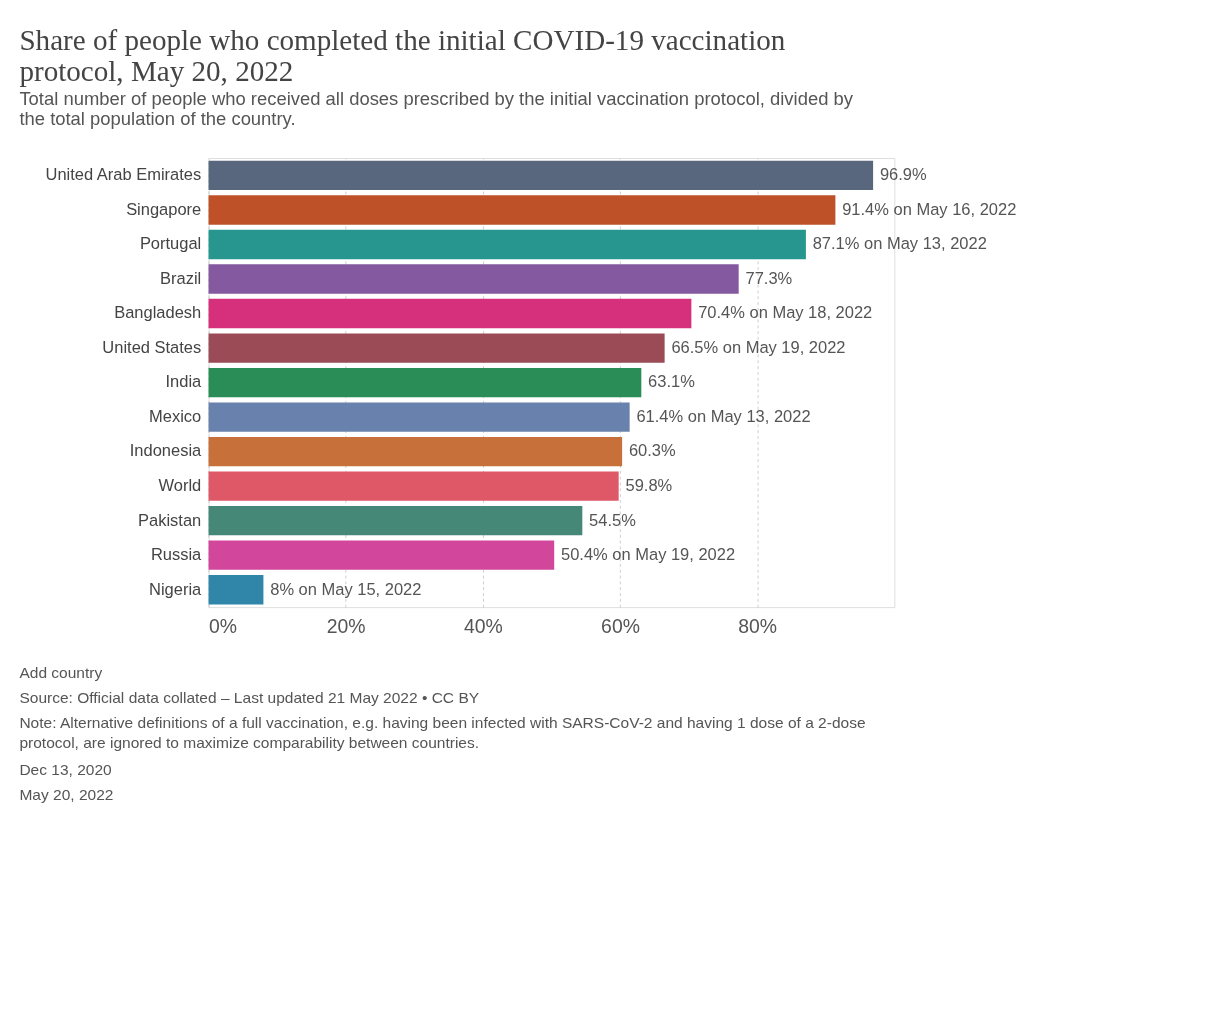  Describe the element at coordinates (346, 625) in the screenshot. I see `x-tick-label: 20%` at that location.